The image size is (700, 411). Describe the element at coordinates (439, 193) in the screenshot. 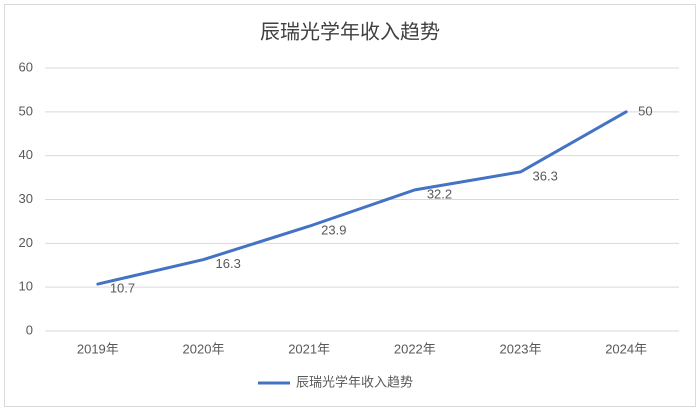

I see `data-label: 32.2` at that location.